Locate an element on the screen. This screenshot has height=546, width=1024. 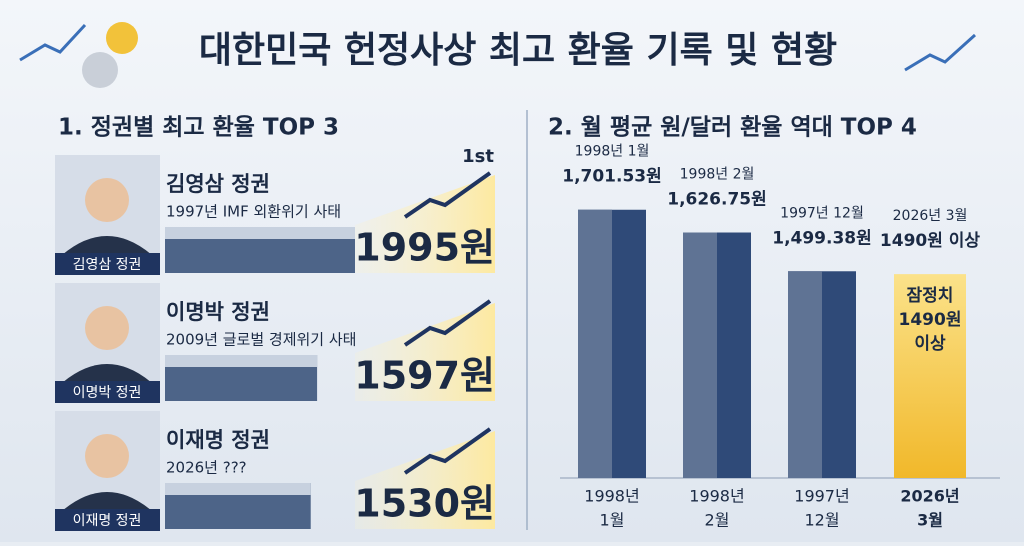
x-label: 1월 is located at coordinates (612, 520).